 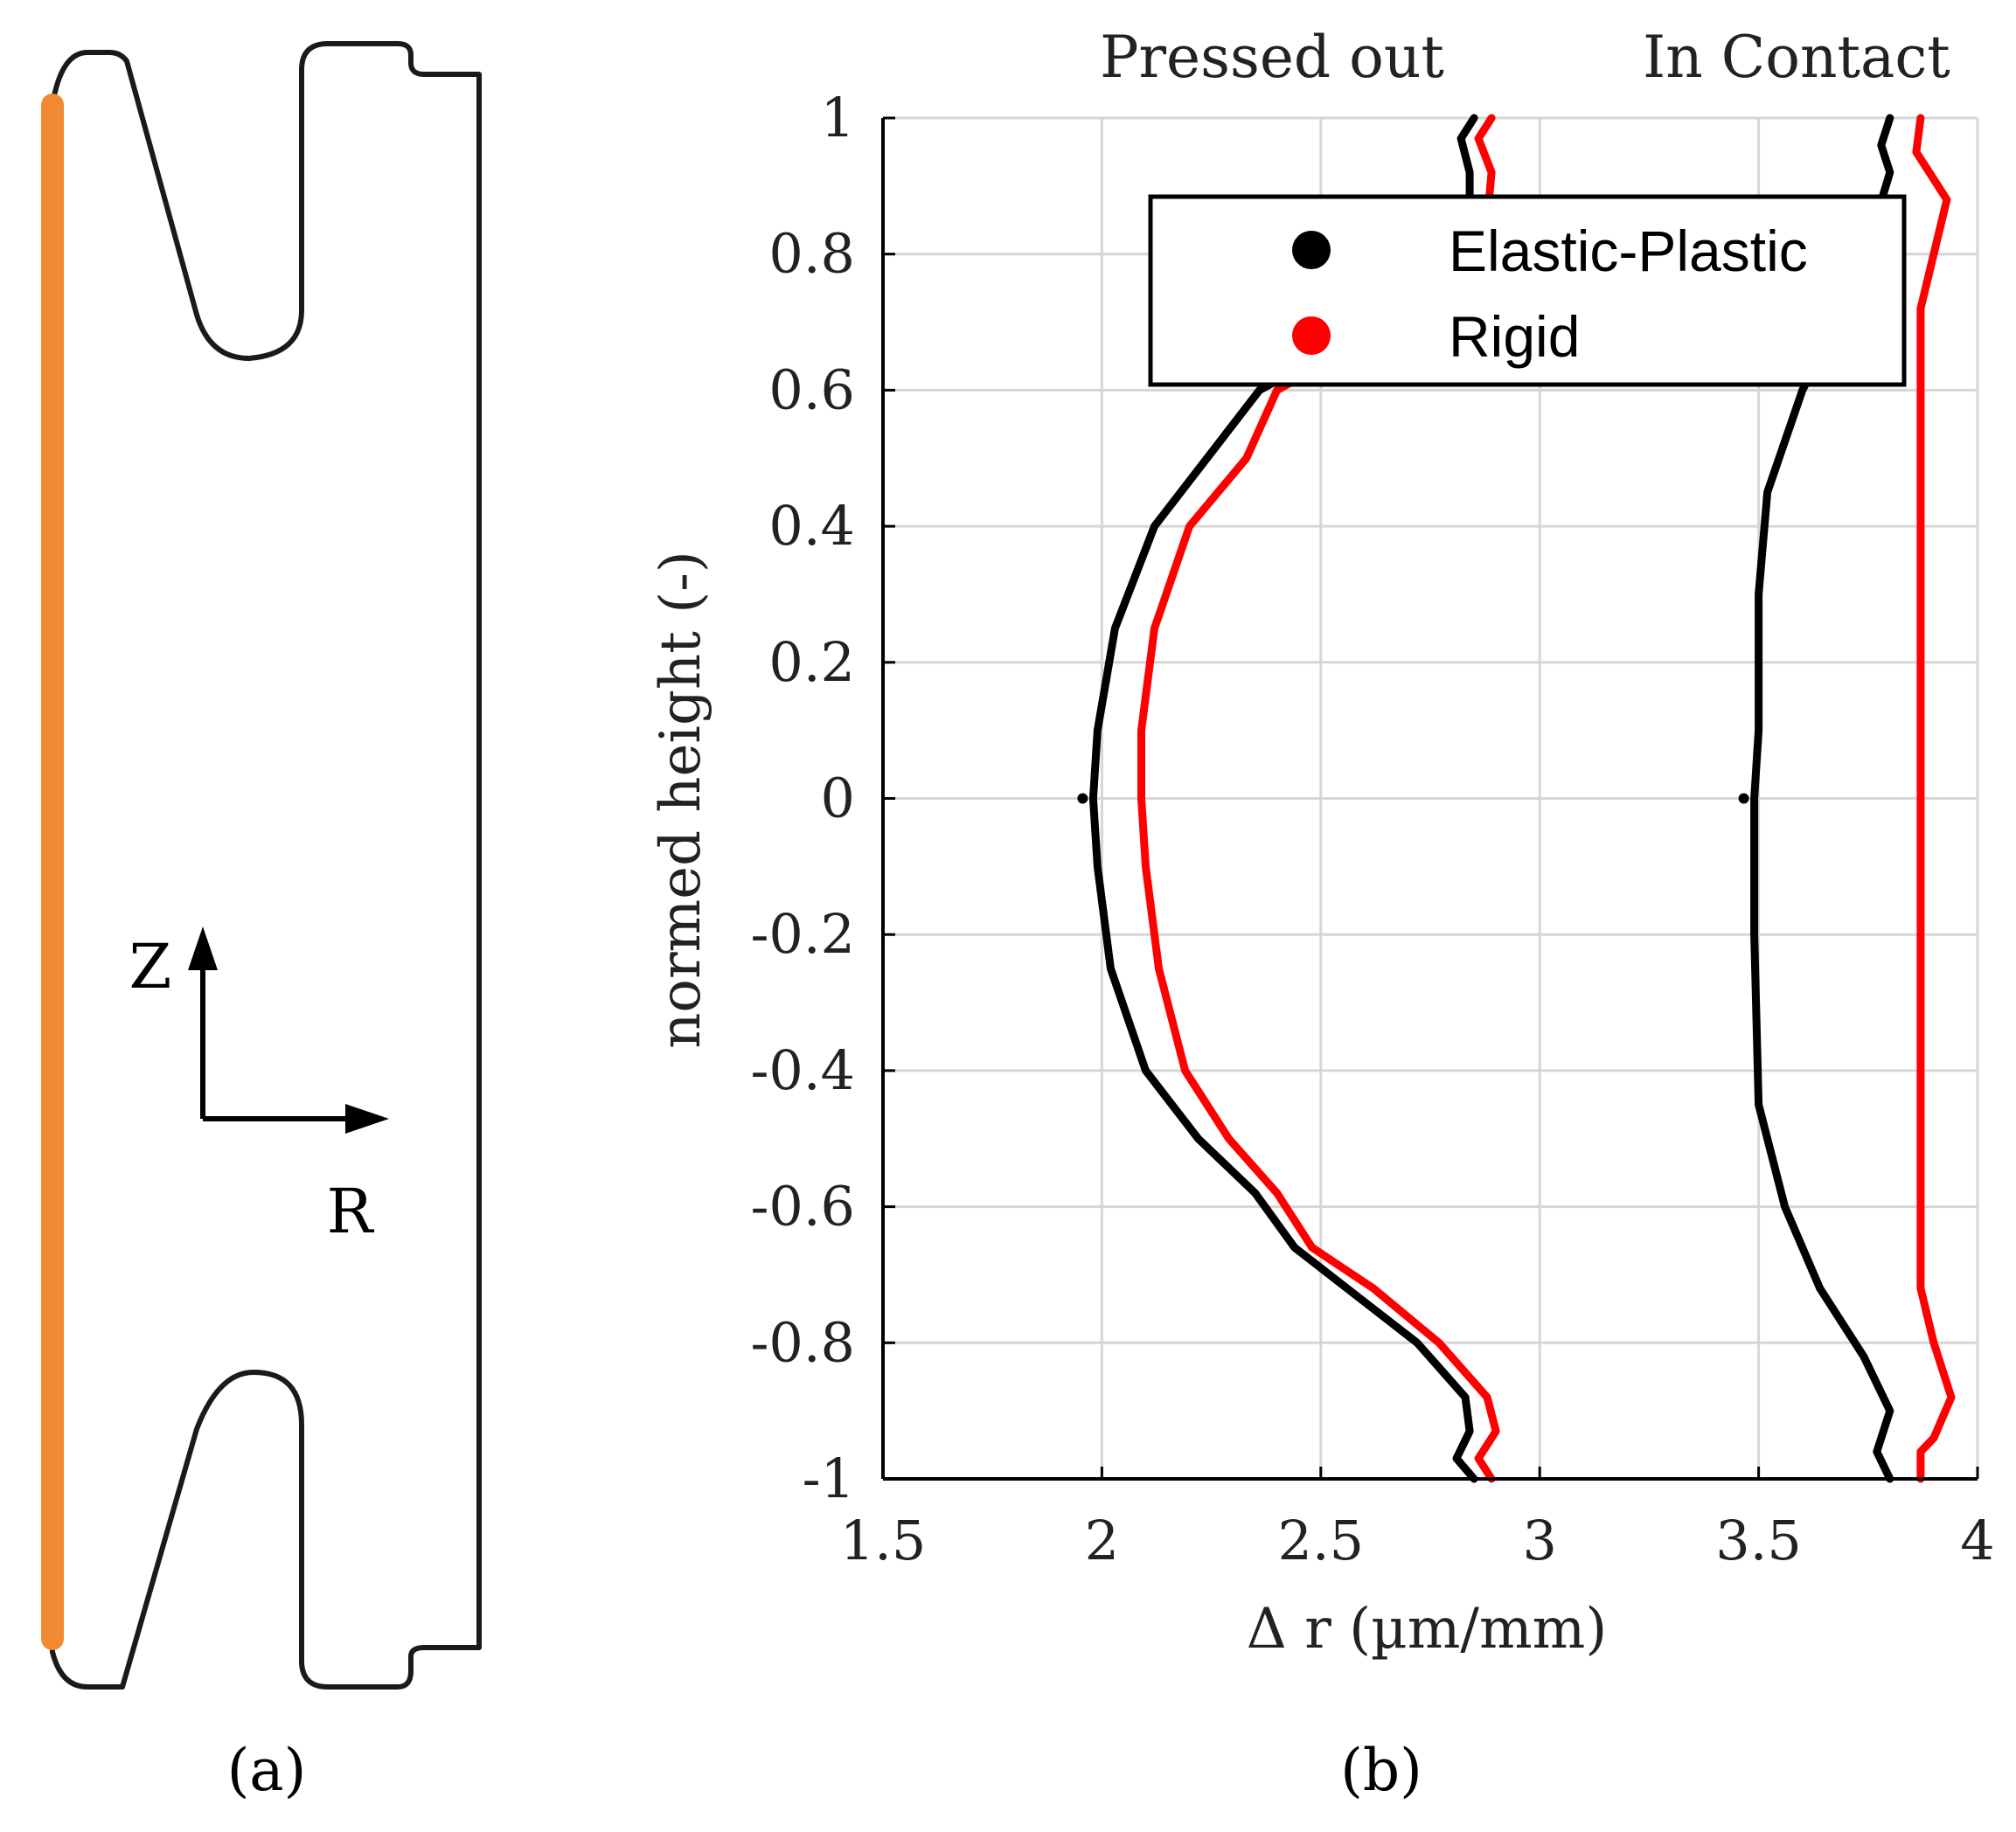 I want to click on r-axis-label: R, so click(x=351, y=1211).